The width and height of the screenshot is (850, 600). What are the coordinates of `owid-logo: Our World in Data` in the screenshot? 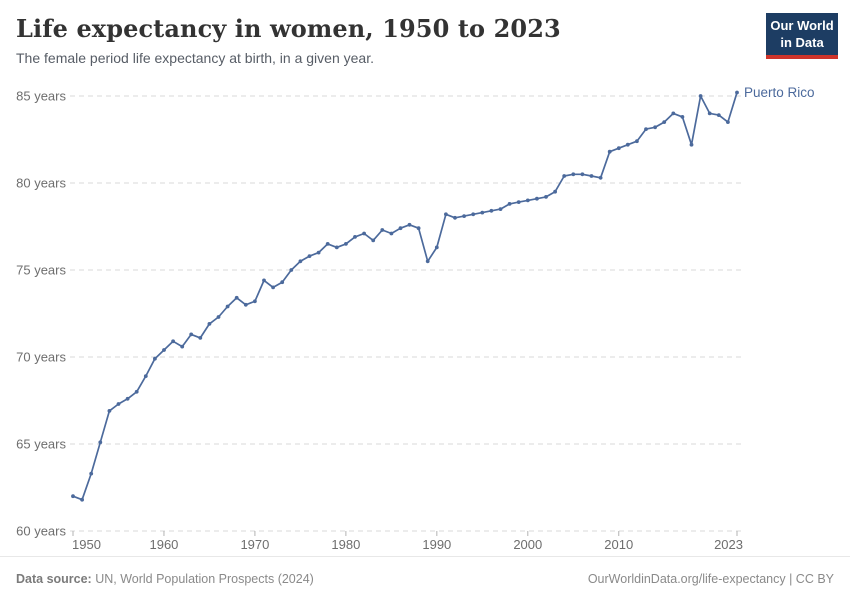 It's located at (802, 36).